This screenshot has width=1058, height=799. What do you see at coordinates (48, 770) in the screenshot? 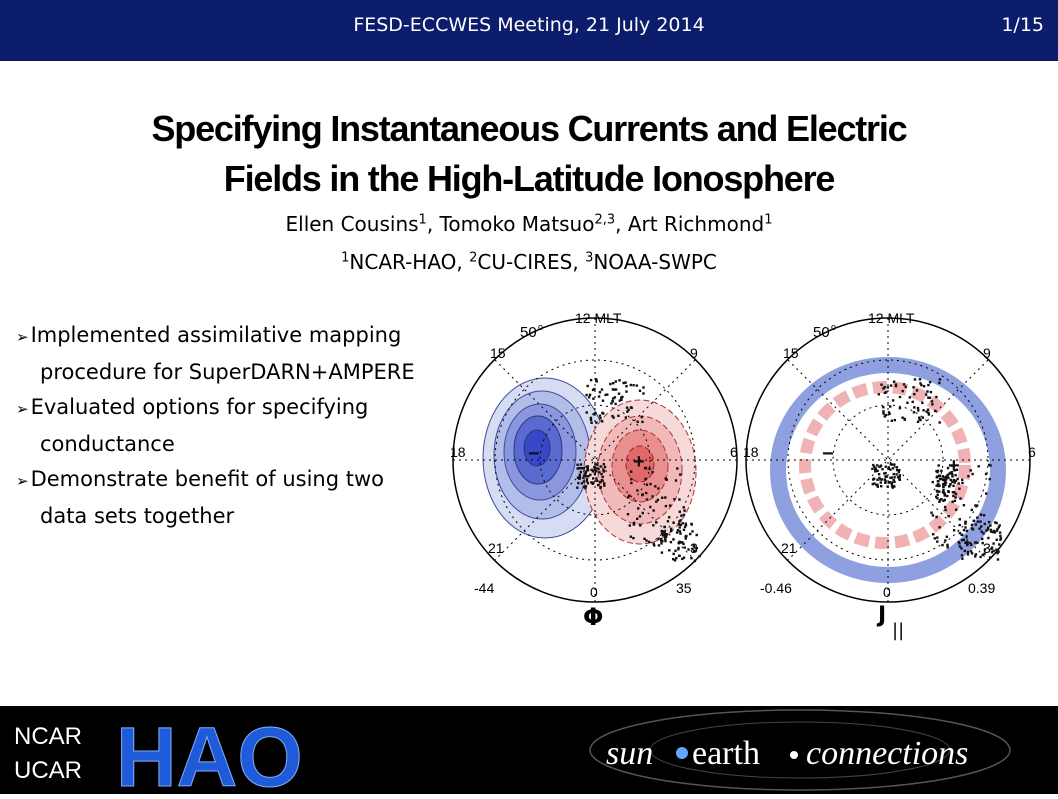
I see `ucar-label: UCAR` at bounding box center [48, 770].